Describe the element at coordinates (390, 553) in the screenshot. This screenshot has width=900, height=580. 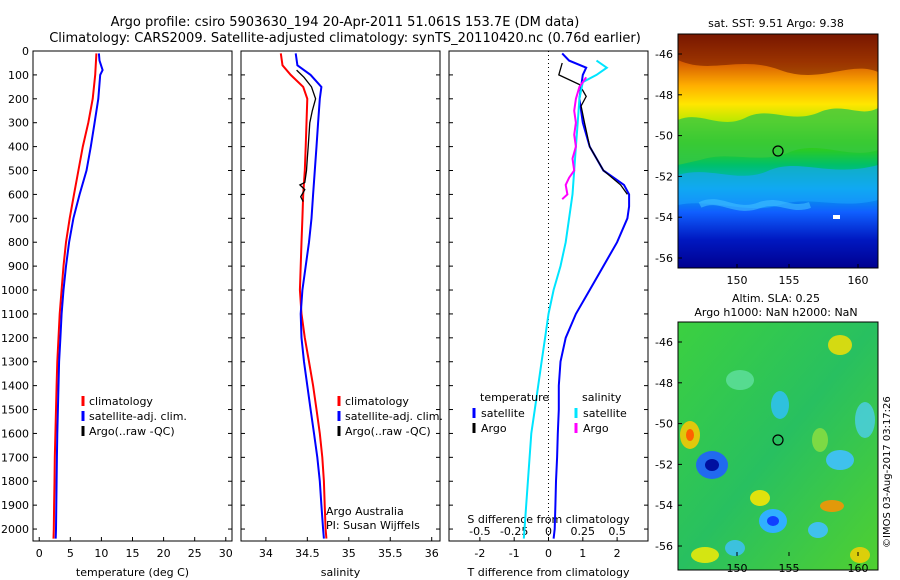
I see `x-tick-label: 35.5` at that location.